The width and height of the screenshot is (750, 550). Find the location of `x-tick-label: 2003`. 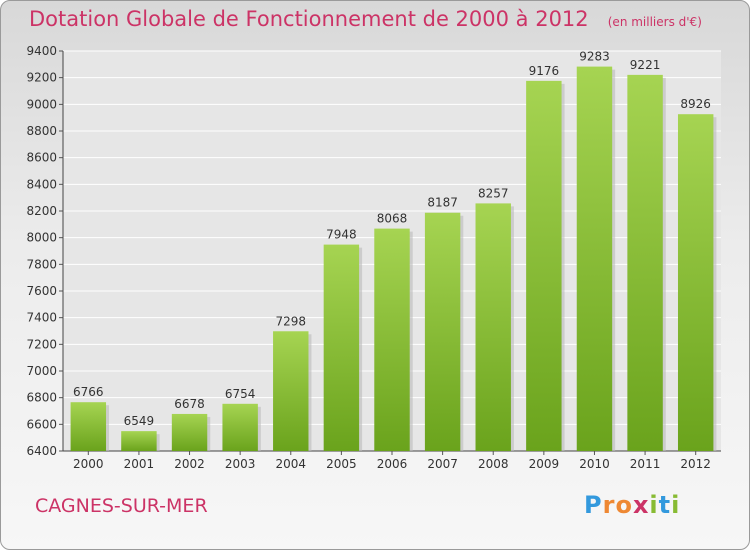

x-tick-label: 2003 is located at coordinates (240, 464).